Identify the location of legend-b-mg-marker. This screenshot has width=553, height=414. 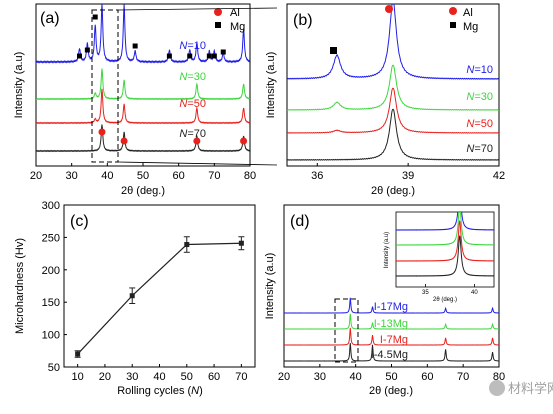
(453, 25).